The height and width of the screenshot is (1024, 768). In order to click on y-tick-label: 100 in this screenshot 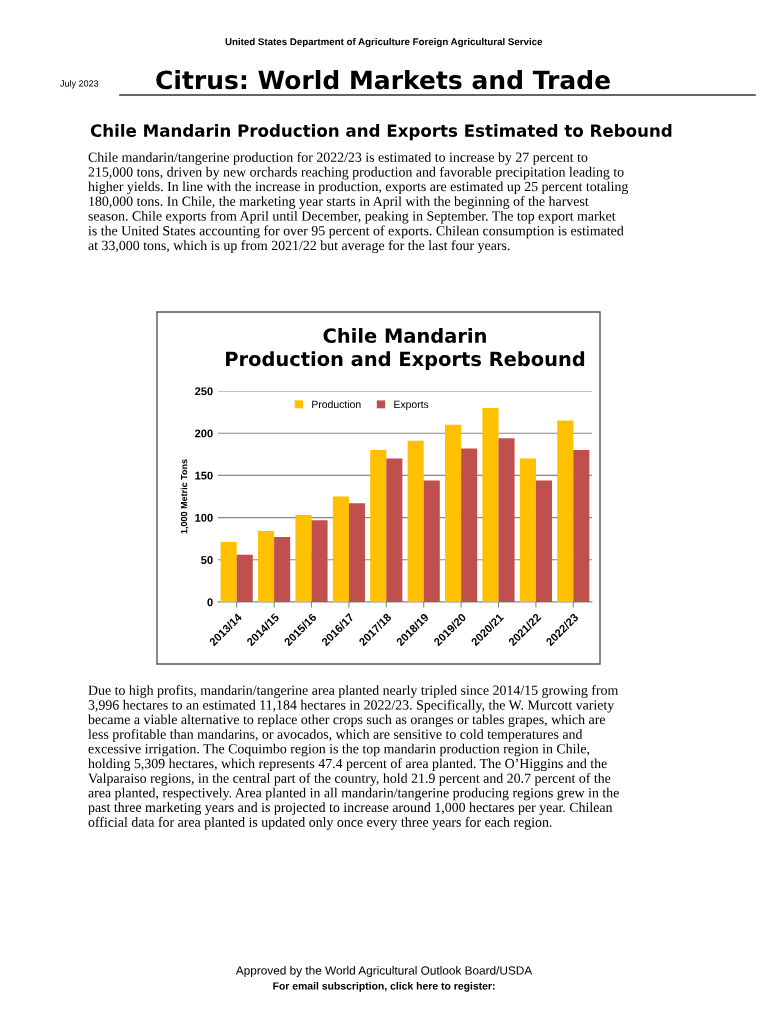, I will do `click(204, 517)`.